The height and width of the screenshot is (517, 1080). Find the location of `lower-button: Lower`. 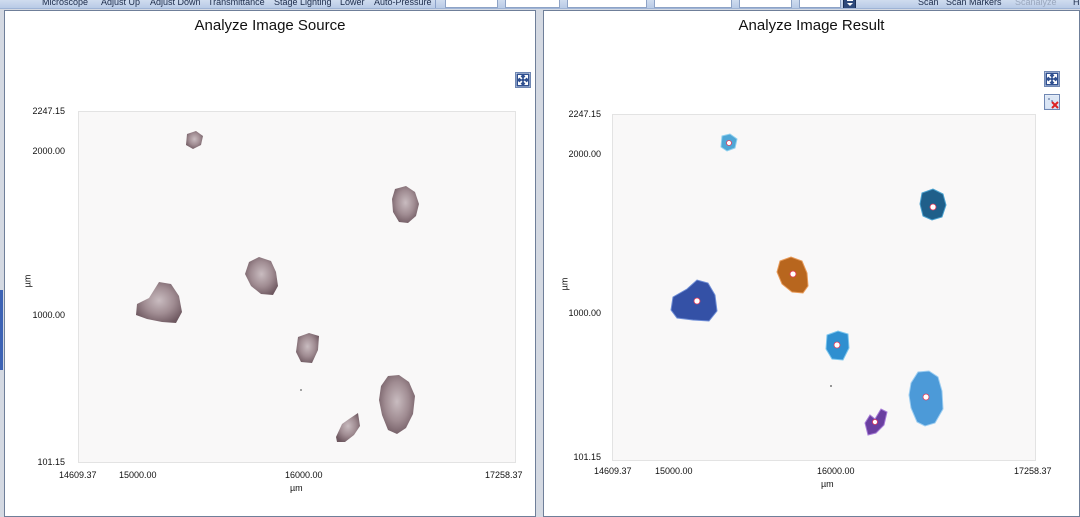

lower-button: Lower is located at coordinates (352, 3).